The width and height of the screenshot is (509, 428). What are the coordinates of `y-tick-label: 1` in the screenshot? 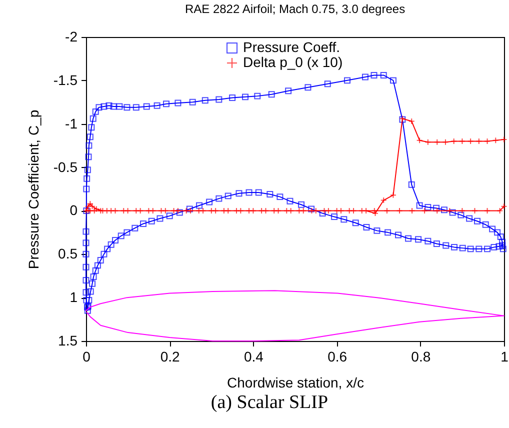 It's located at (74, 297).